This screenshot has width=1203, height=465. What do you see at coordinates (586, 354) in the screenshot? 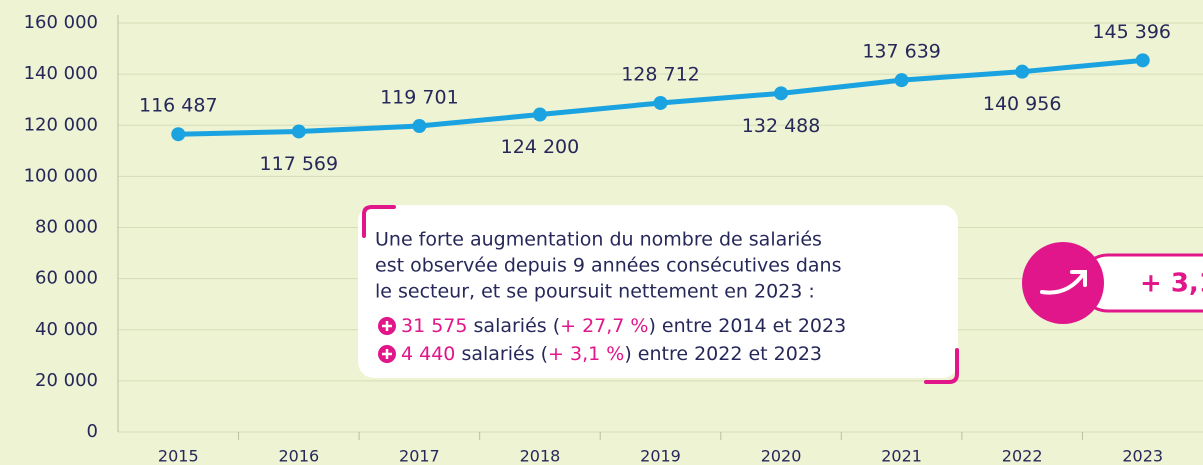
I see `highlight: + 3,1 %` at bounding box center [586, 354].